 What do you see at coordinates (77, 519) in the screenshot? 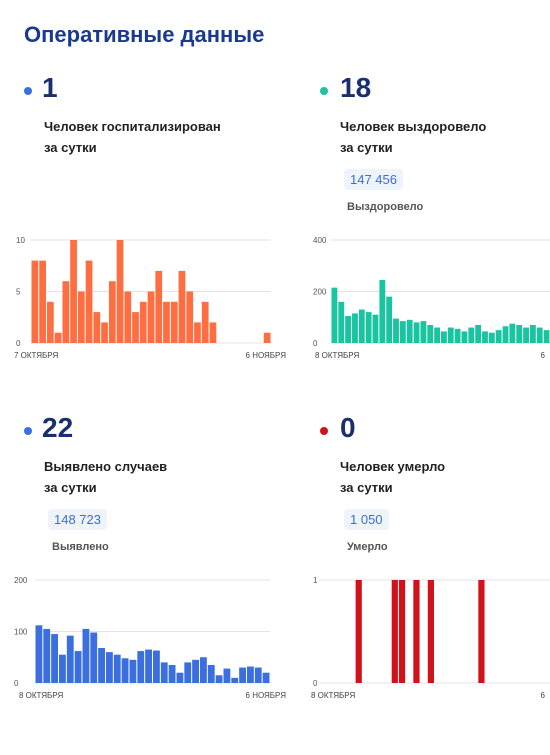
I see `detected-total-badge: 148 723` at bounding box center [77, 519].